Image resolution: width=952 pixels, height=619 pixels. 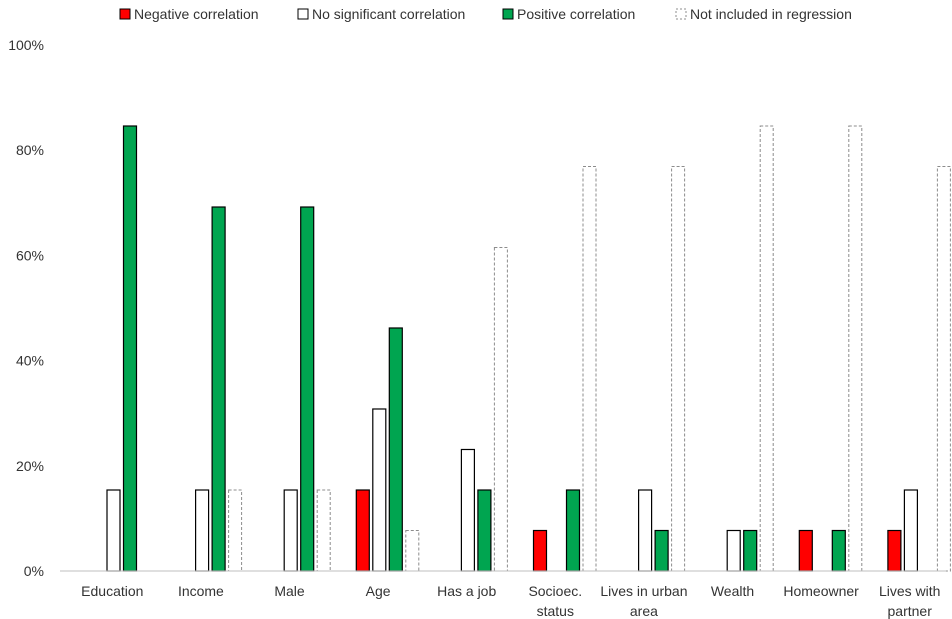 What do you see at coordinates (661, 369) in the screenshot?
I see `bar-group-lives-in-urban-area` at bounding box center [661, 369].